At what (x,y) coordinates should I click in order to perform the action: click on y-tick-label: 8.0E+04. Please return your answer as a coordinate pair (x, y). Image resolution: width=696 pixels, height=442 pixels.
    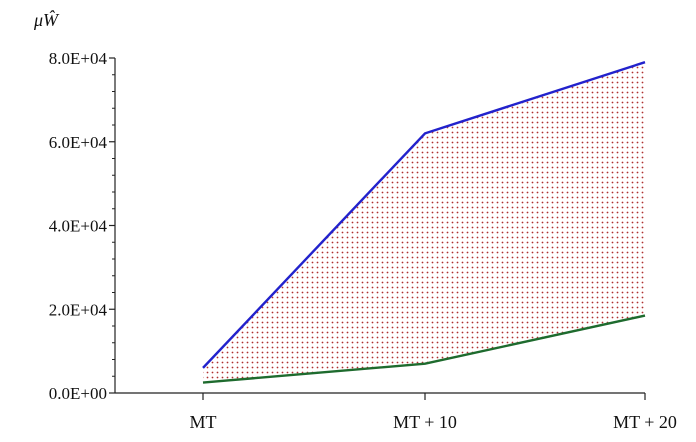
    Looking at the image, I should click on (78, 58).